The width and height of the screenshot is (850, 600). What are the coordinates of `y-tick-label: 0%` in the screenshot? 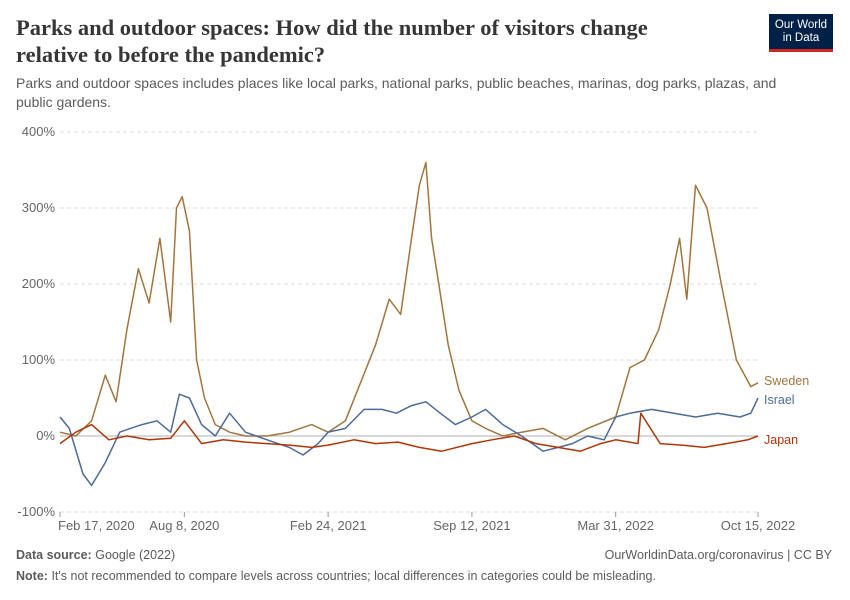 It's located at (45, 435).